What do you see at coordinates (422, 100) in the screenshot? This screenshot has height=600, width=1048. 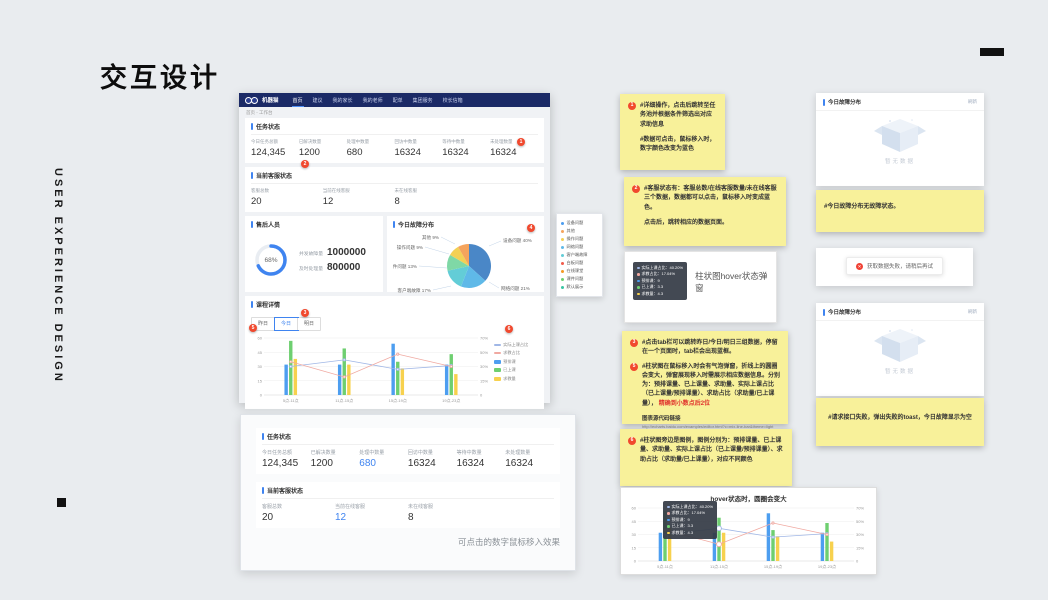 I see `nav-item-6: 集团服务` at bounding box center [422, 100].